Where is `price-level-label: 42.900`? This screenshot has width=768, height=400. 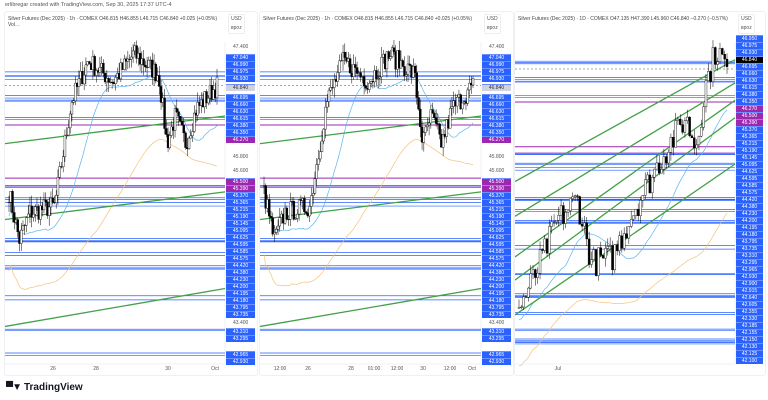
price-level-label: 42.900 is located at coordinates (749, 283).